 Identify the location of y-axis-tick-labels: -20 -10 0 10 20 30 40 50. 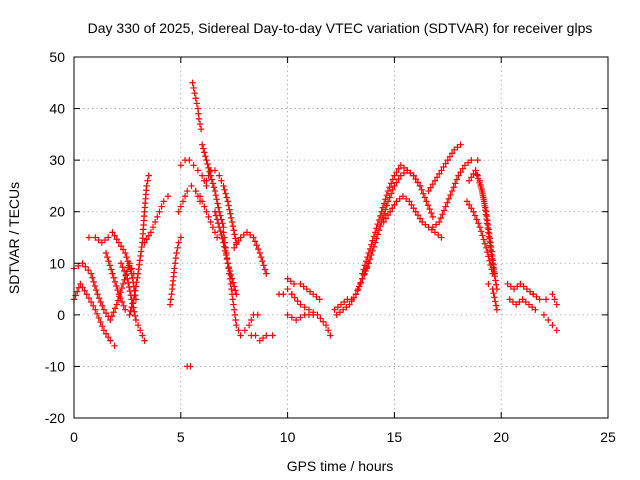
(55, 237).